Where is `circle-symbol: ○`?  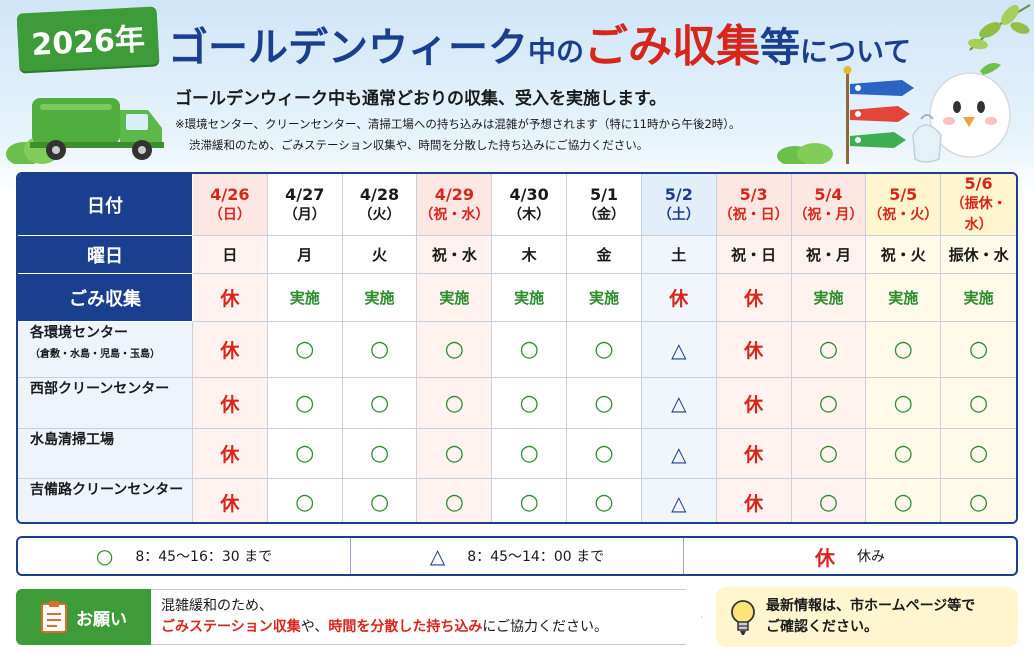
circle-symbol: ○ is located at coordinates (104, 556).